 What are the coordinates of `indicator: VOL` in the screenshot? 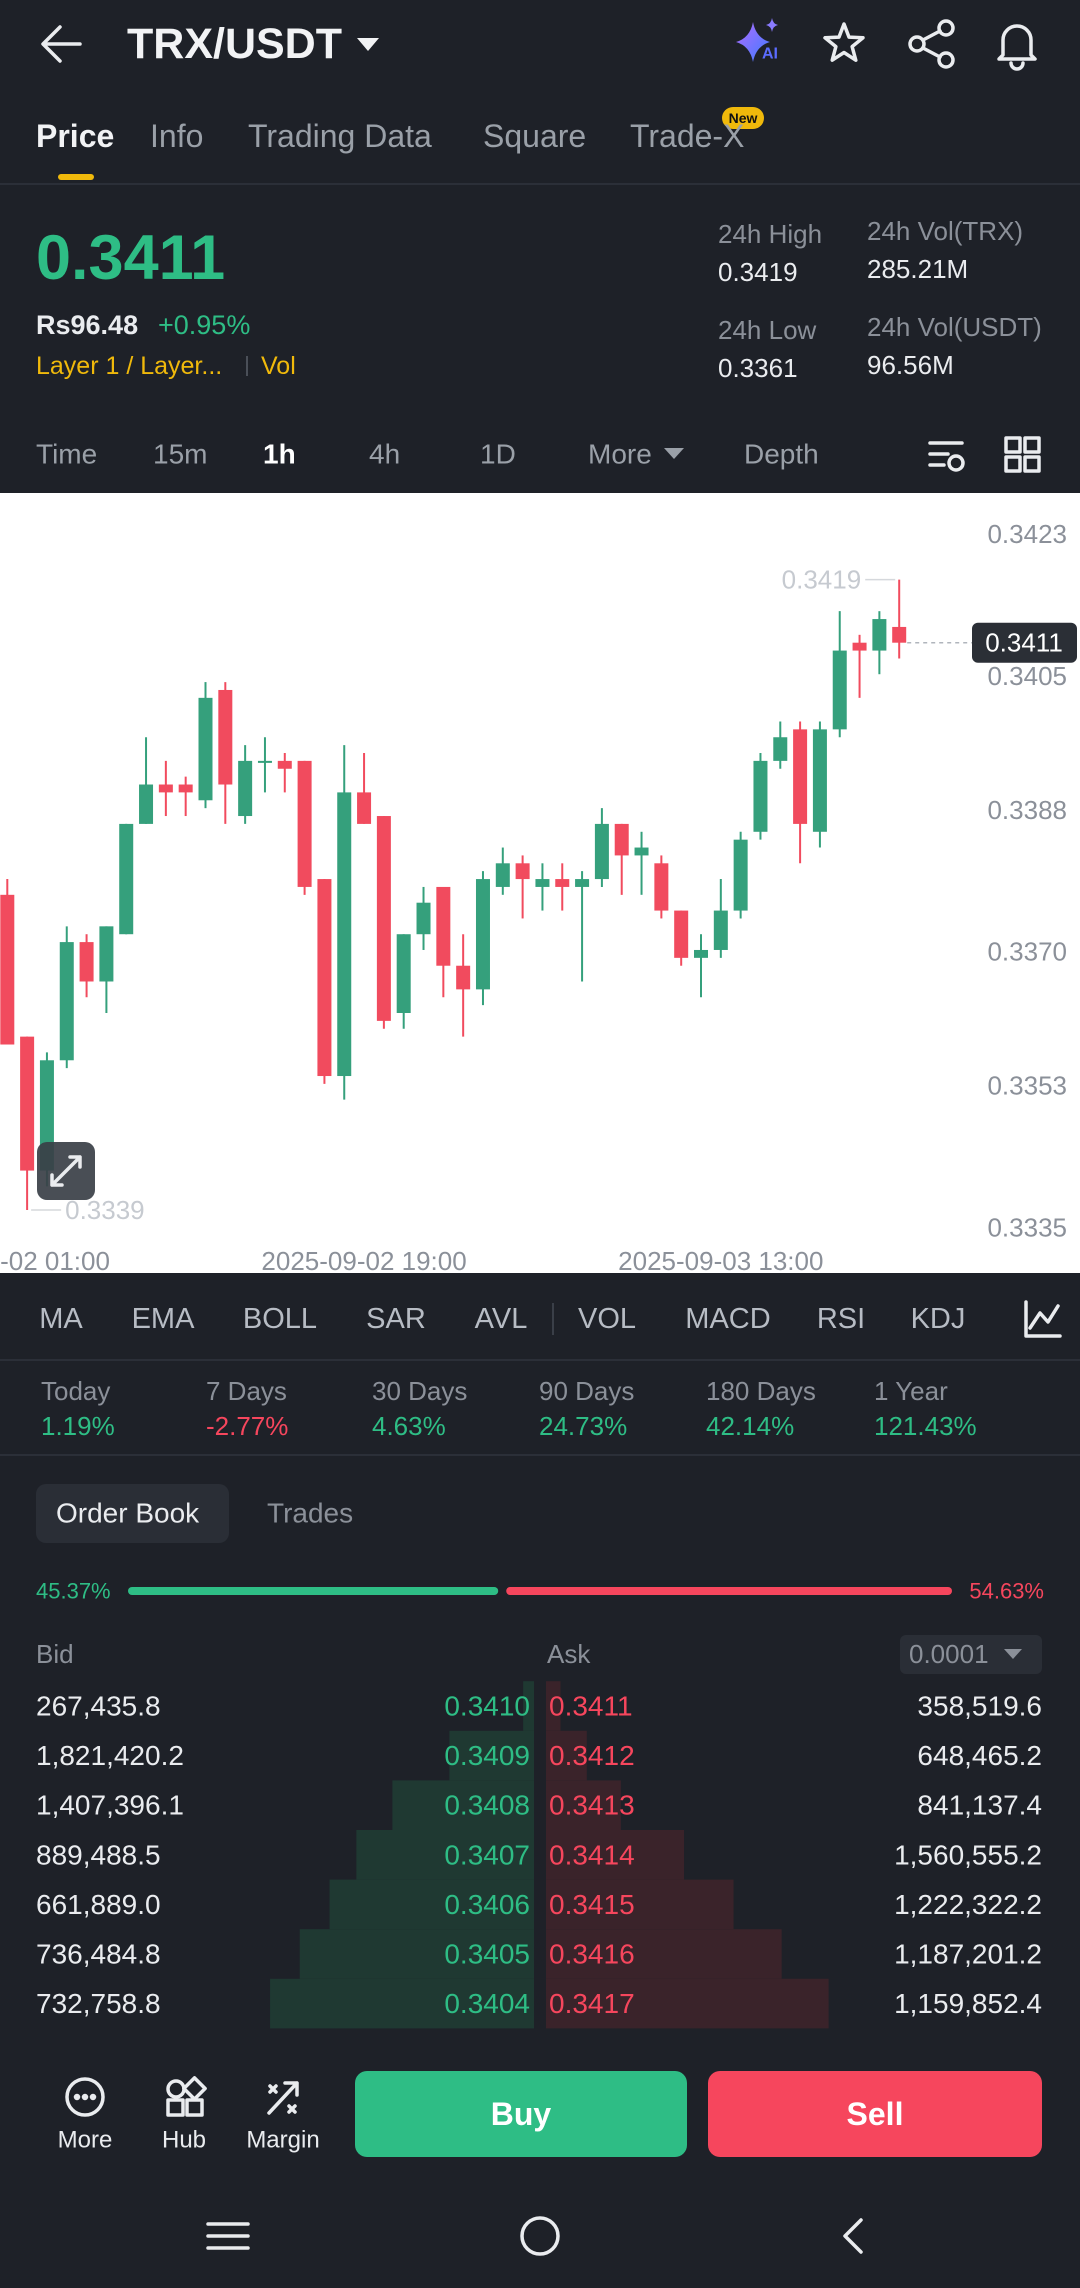 It's located at (607, 1319).